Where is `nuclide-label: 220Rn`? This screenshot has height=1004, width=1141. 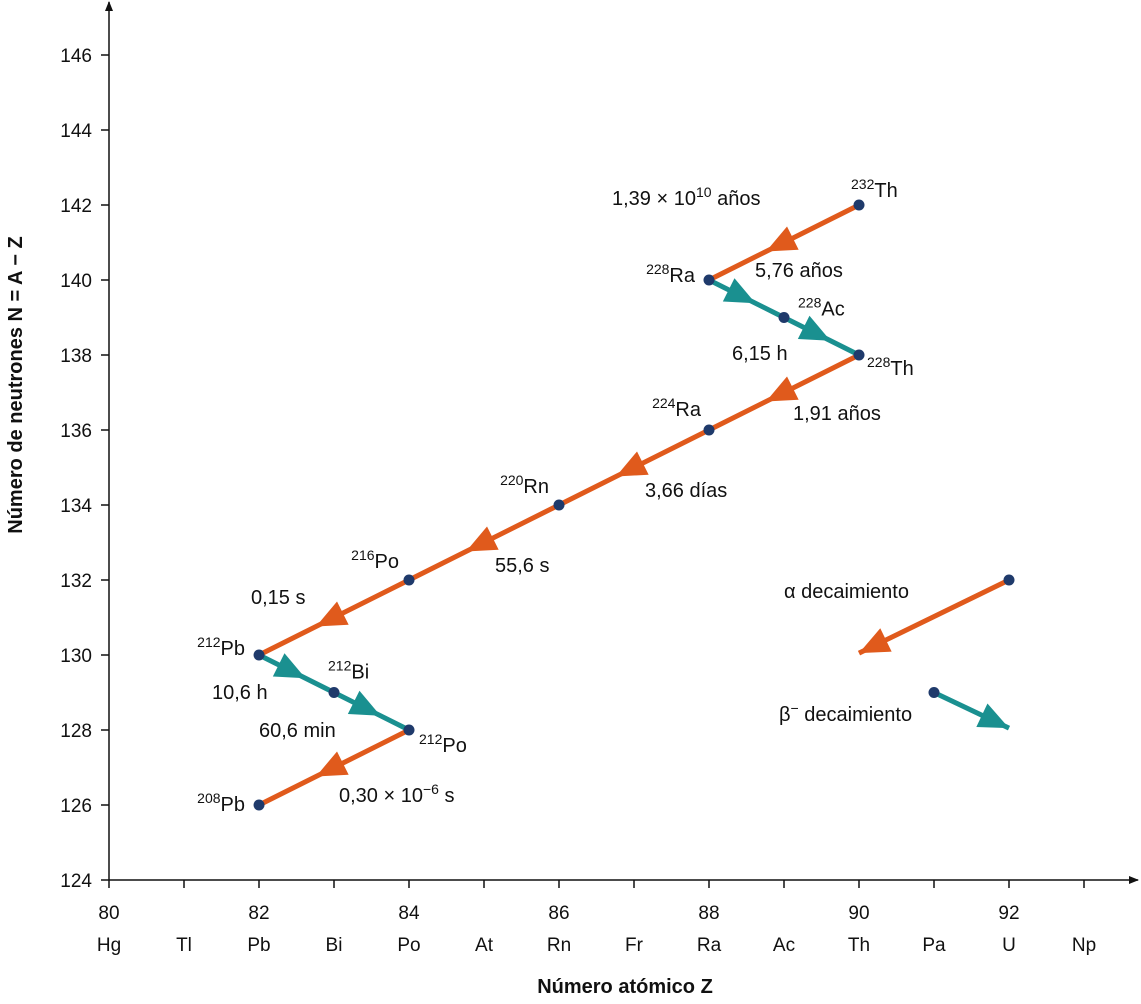
nuclide-label: 220Rn is located at coordinates (524, 485).